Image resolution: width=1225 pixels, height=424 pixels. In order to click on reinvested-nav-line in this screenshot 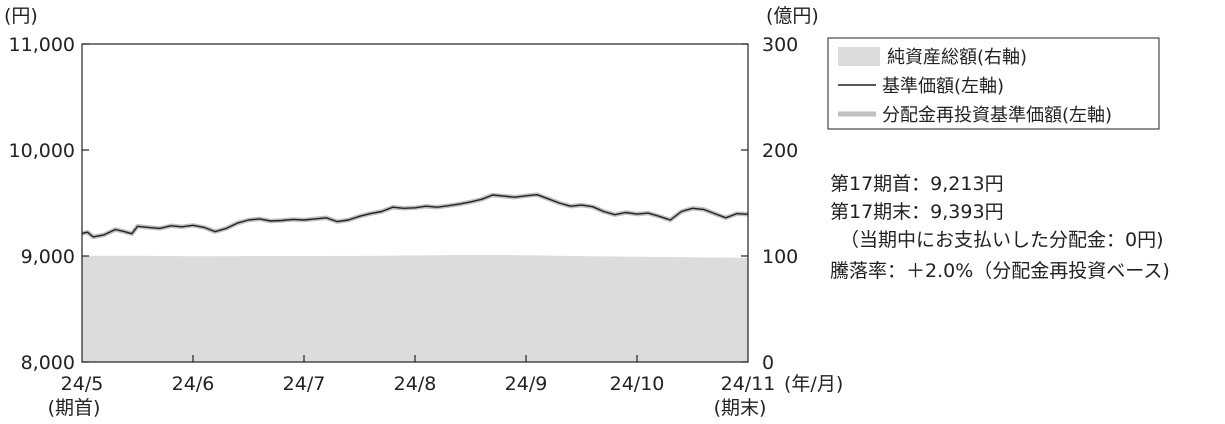, I will do `click(415, 216)`.